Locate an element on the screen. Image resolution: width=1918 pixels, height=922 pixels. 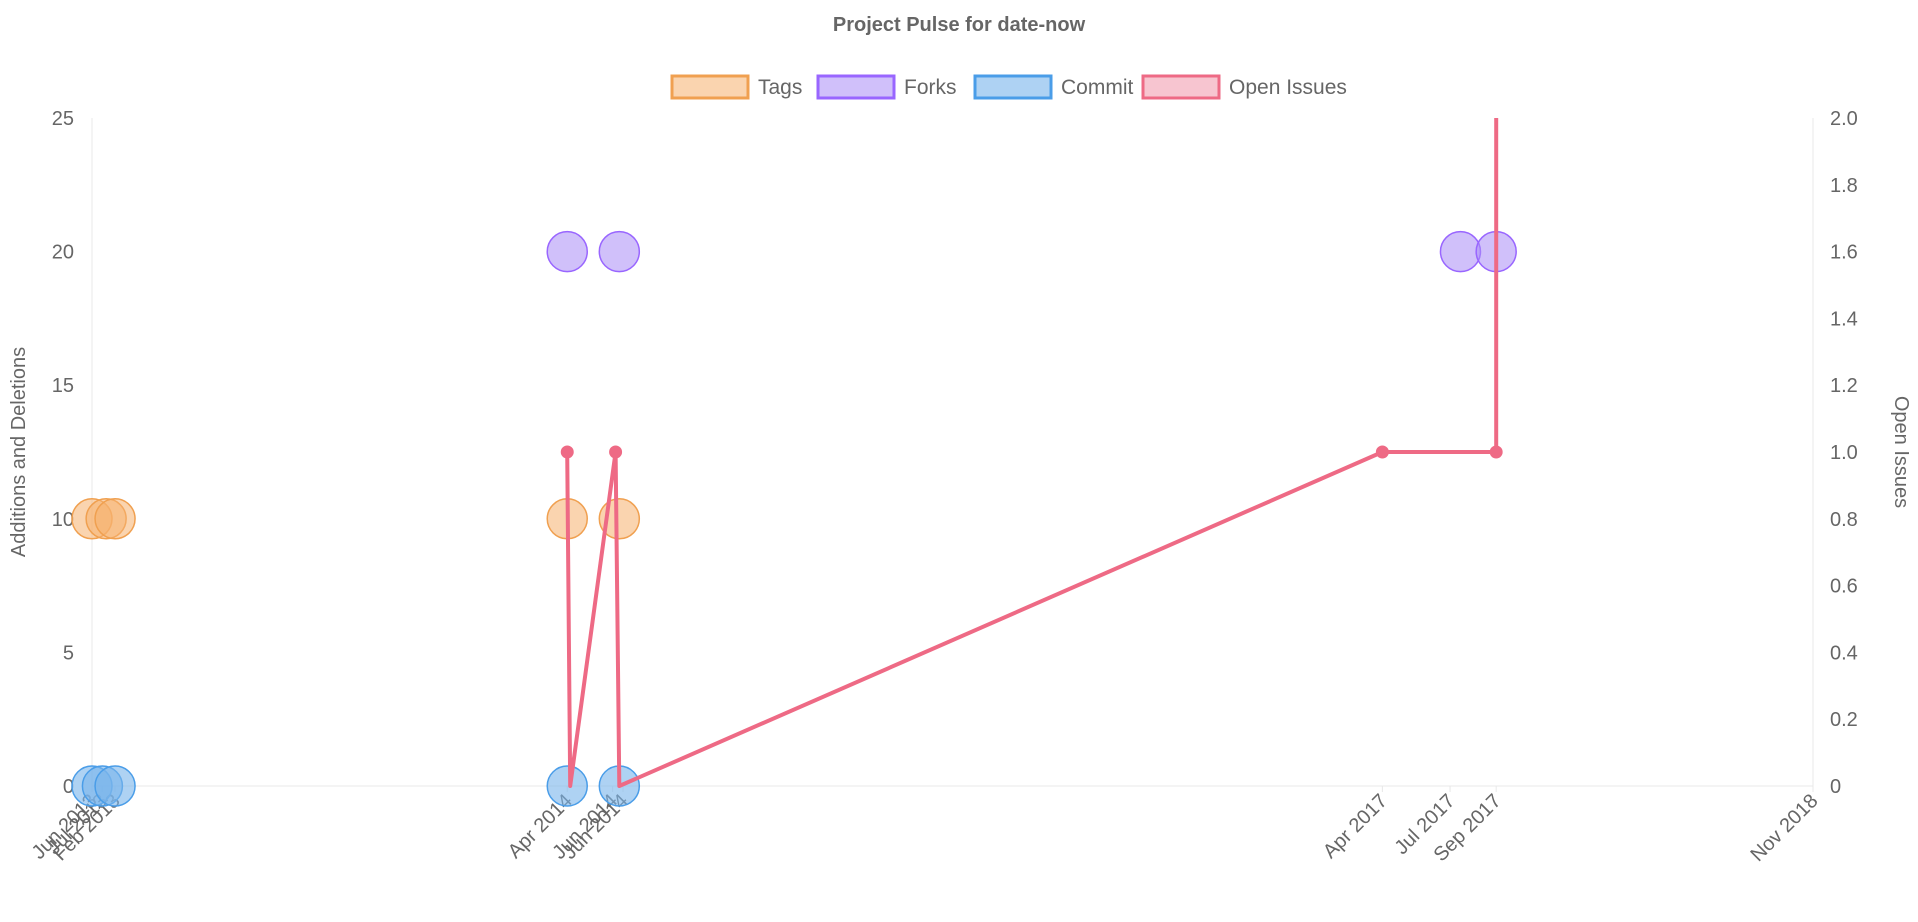
legend-item-tags: Tags is located at coordinates (736, 87).